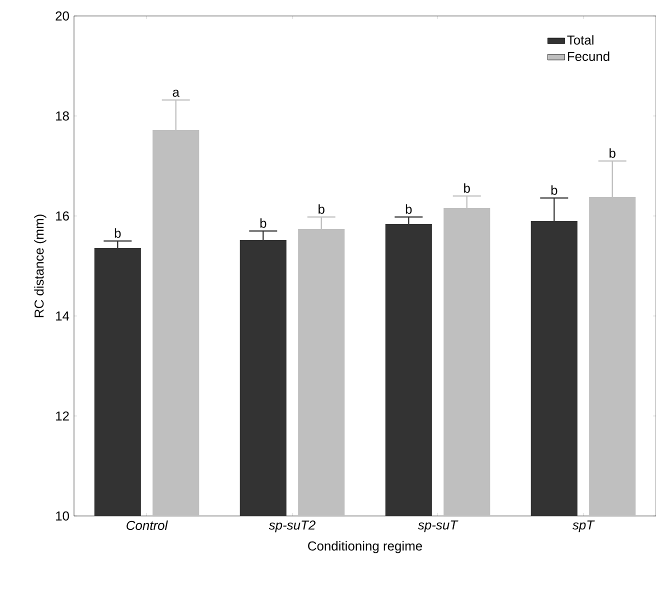  I want to click on y-axis-title: RC distance (mm), so click(40, 266).